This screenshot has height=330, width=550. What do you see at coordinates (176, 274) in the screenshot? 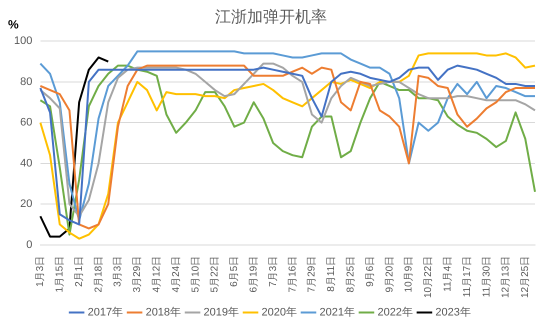
I see `x-tick-label: 4月24日` at bounding box center [176, 274].